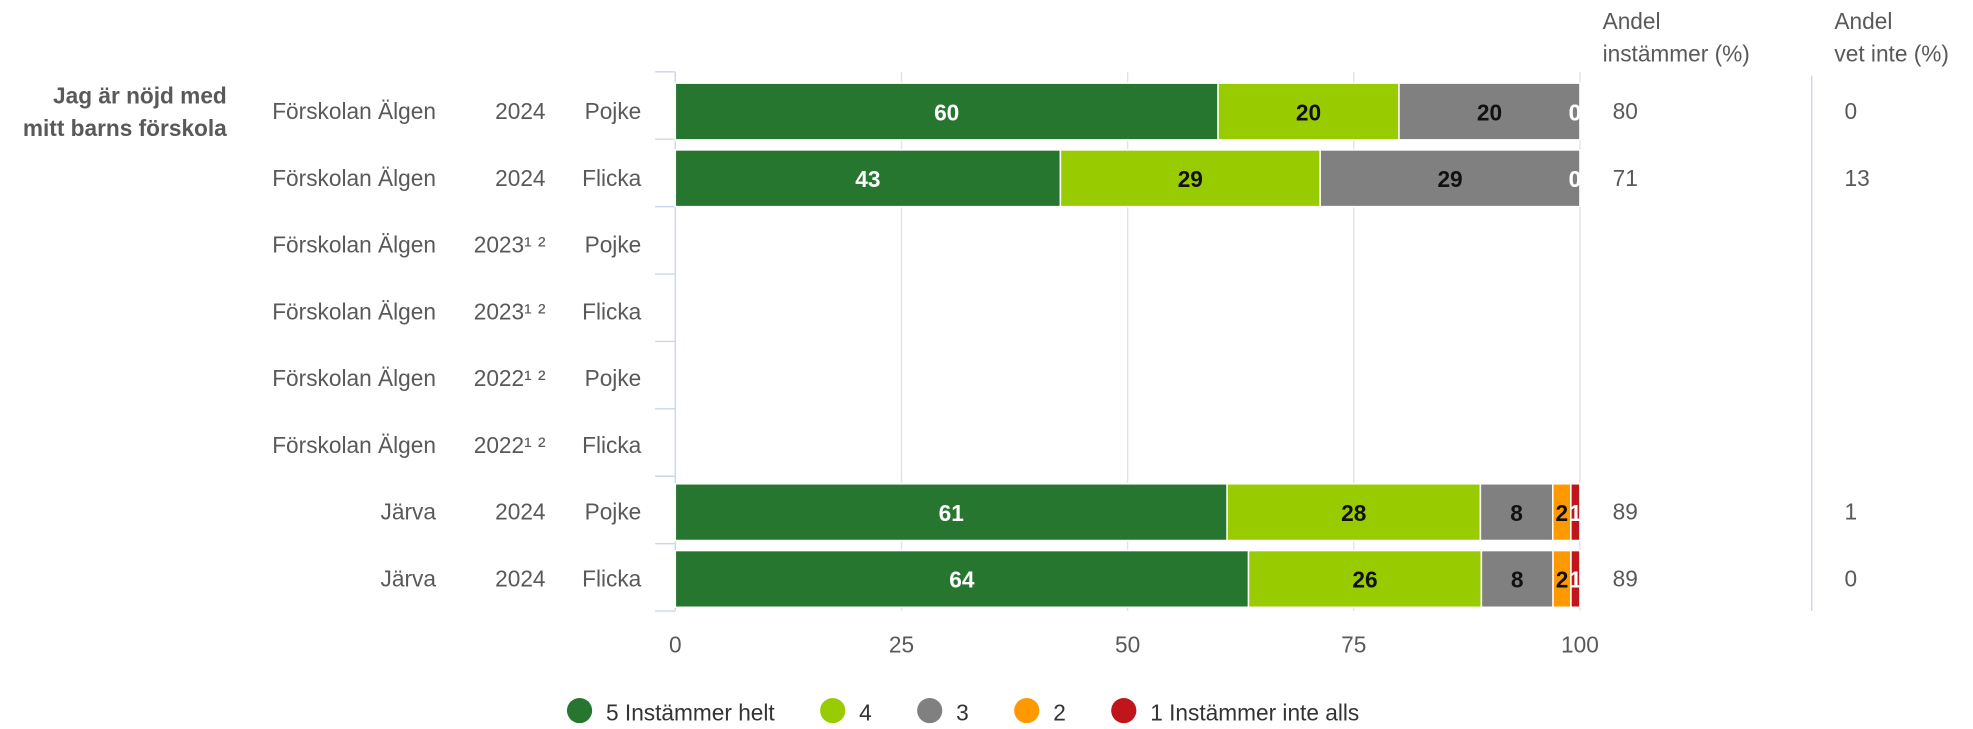  What do you see at coordinates (1863, 21) in the screenshot?
I see `column-header-dontknow: Andel` at bounding box center [1863, 21].